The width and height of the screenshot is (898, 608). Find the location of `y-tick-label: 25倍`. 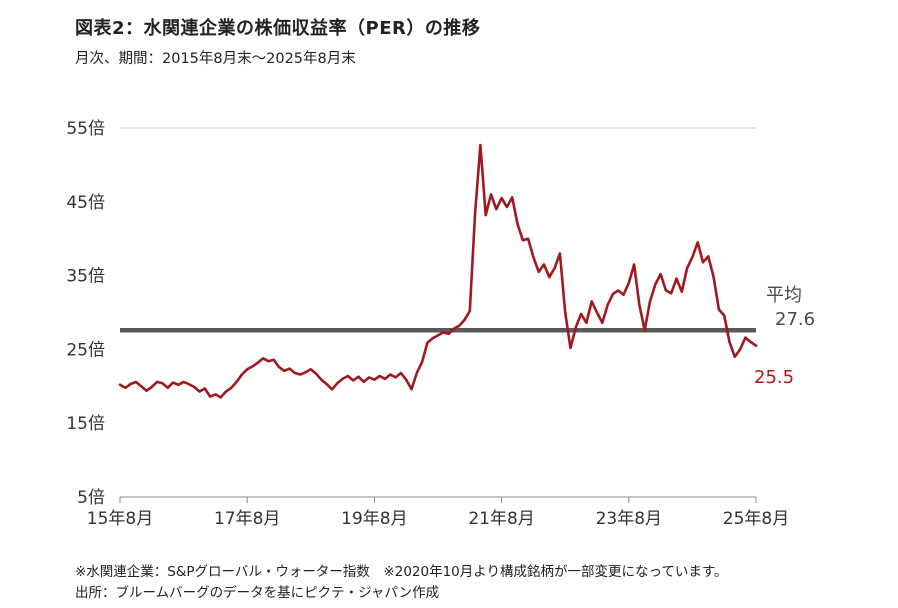

y-tick-label: 25倍 is located at coordinates (85, 350).